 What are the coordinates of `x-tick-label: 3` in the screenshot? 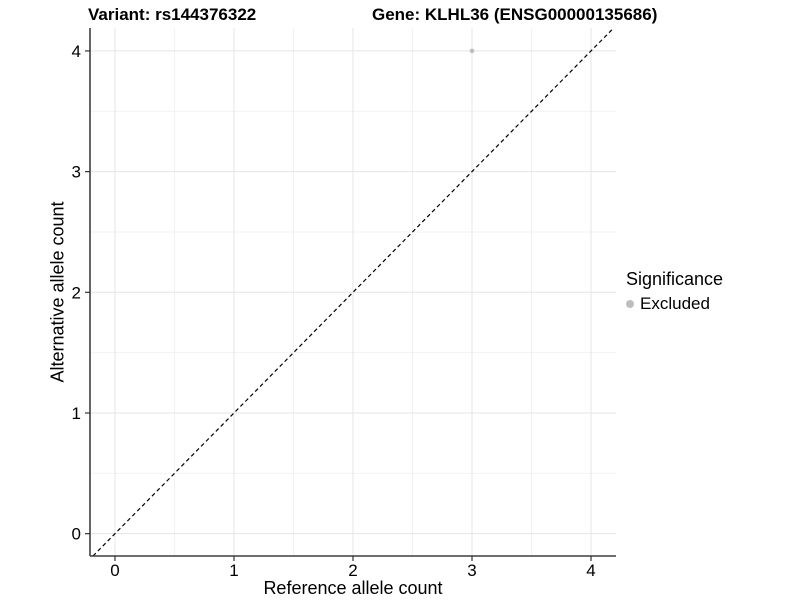 It's located at (471, 570).